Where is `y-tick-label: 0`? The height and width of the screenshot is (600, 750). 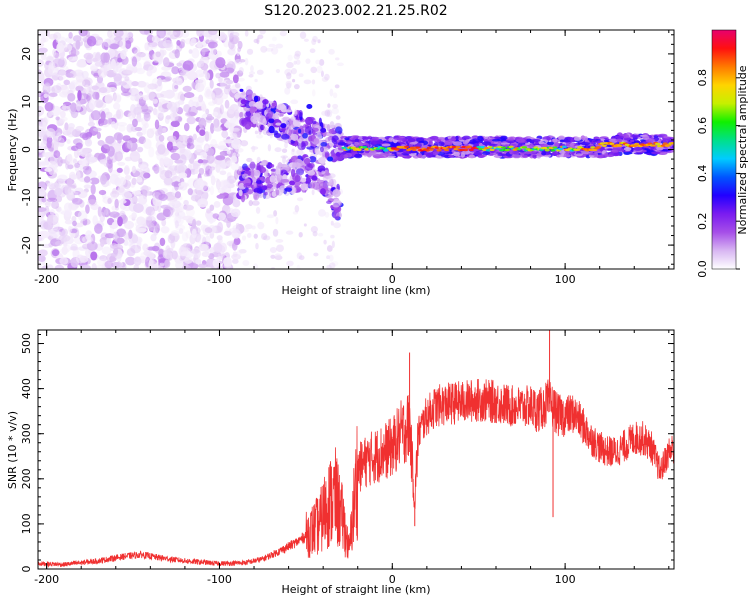 y-tick-label: 0 is located at coordinates (26, 569).